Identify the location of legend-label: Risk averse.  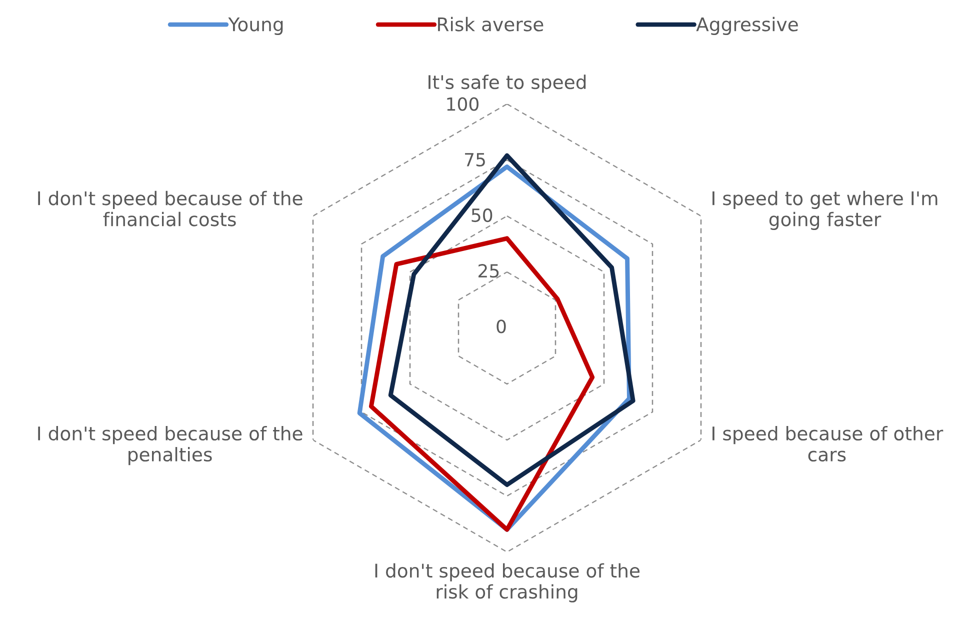
(491, 24).